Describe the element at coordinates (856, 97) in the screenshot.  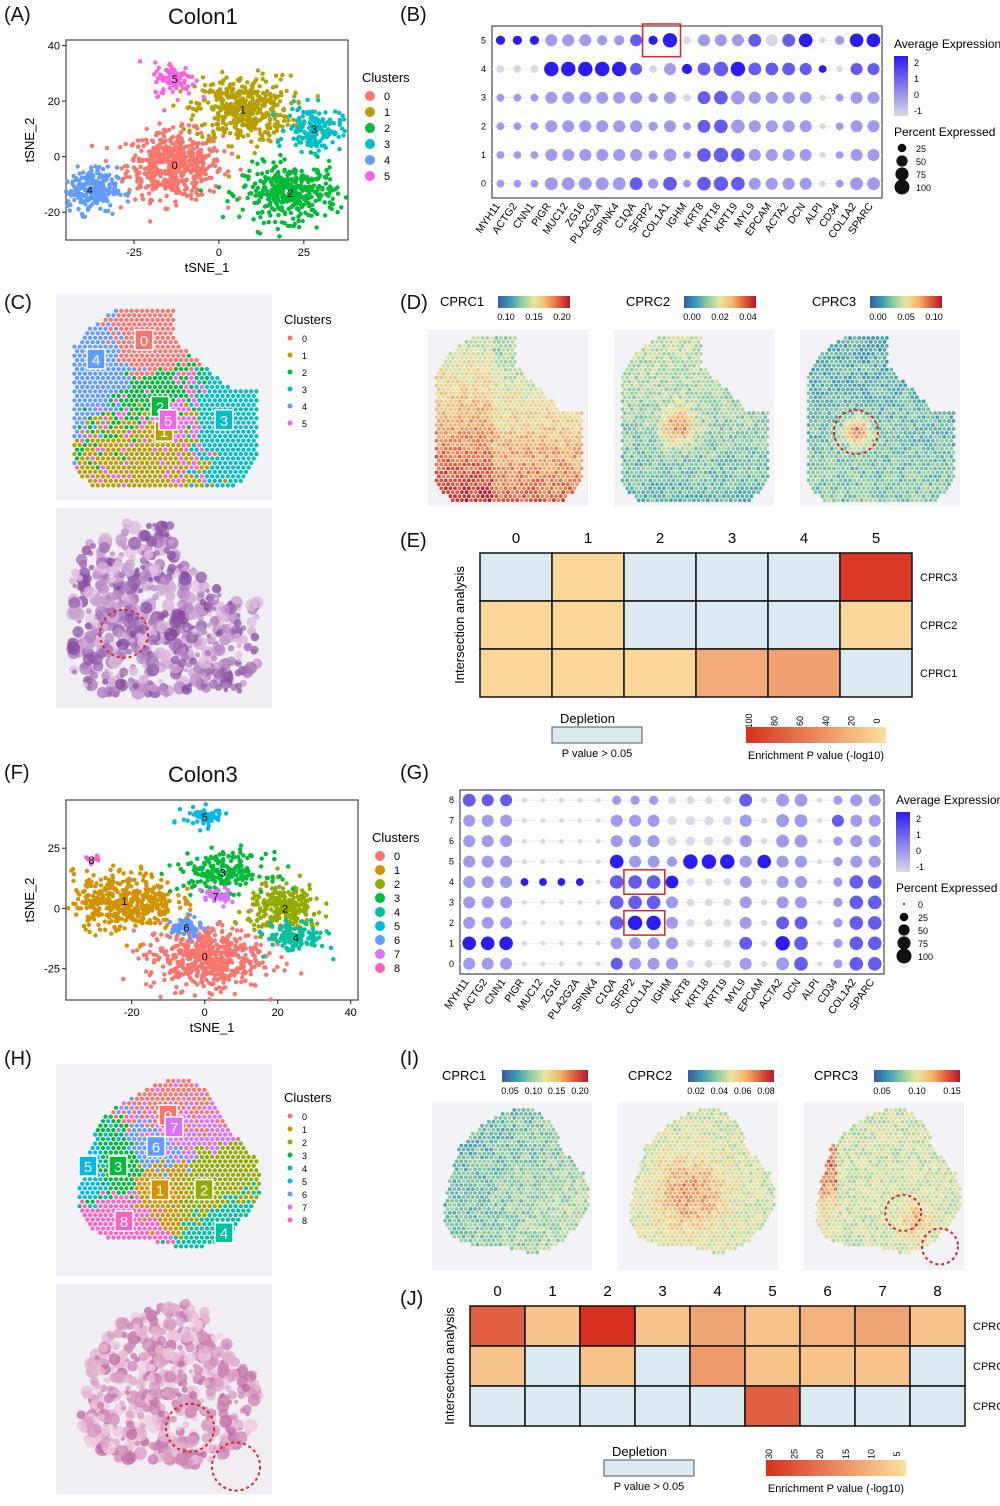
I see `dot-3-COL1A2` at that location.